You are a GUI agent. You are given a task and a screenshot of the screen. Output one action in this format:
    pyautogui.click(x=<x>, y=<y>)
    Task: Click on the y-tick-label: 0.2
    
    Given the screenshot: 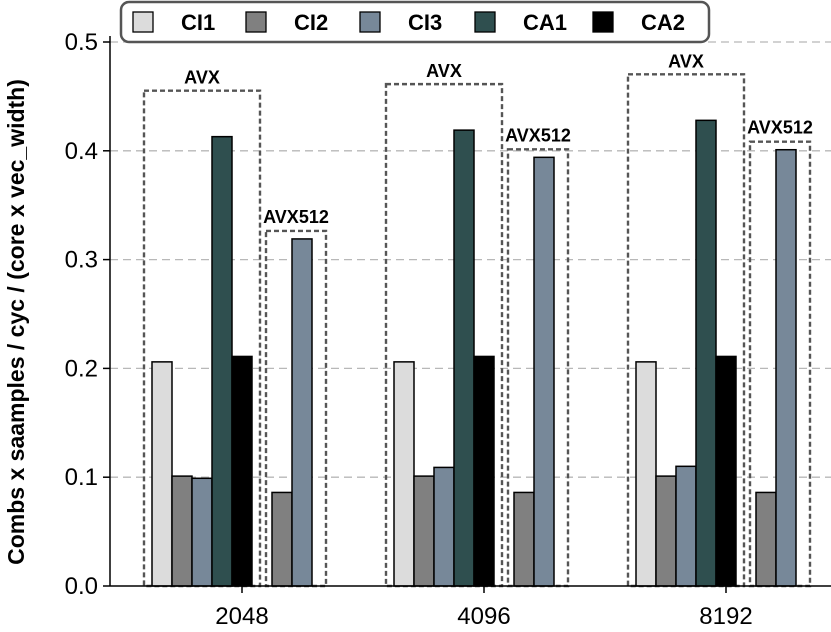 What is the action you would take?
    pyautogui.click(x=81, y=368)
    